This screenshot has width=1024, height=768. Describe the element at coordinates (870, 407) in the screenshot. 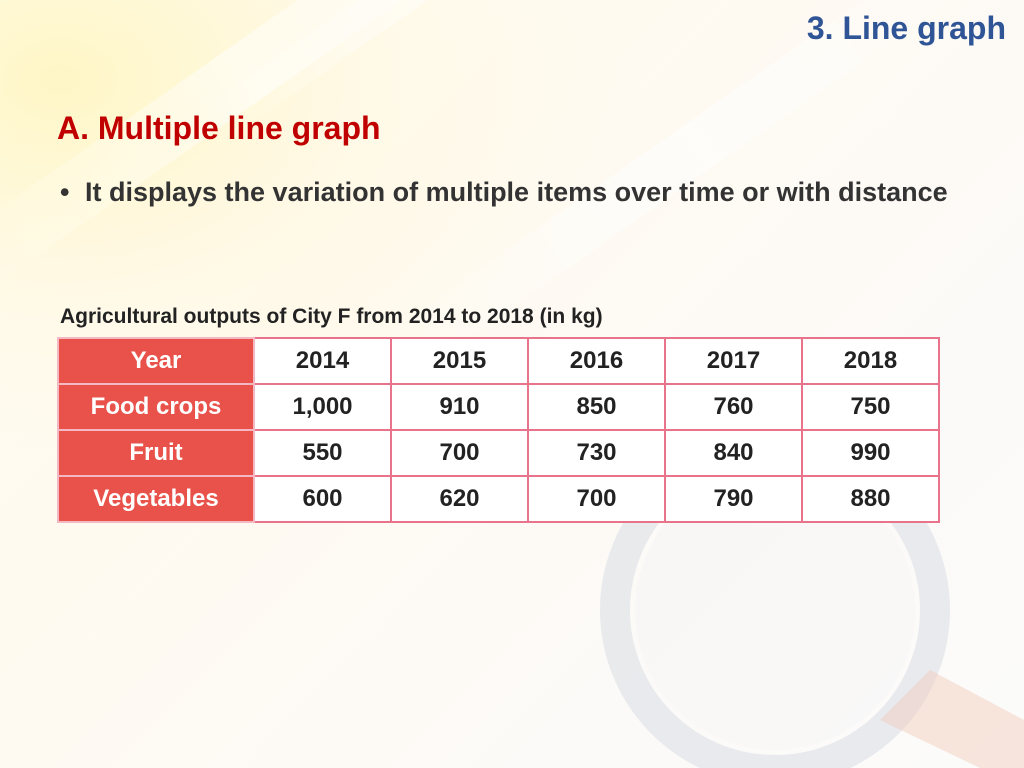

I see `table-cell: 750` at that location.